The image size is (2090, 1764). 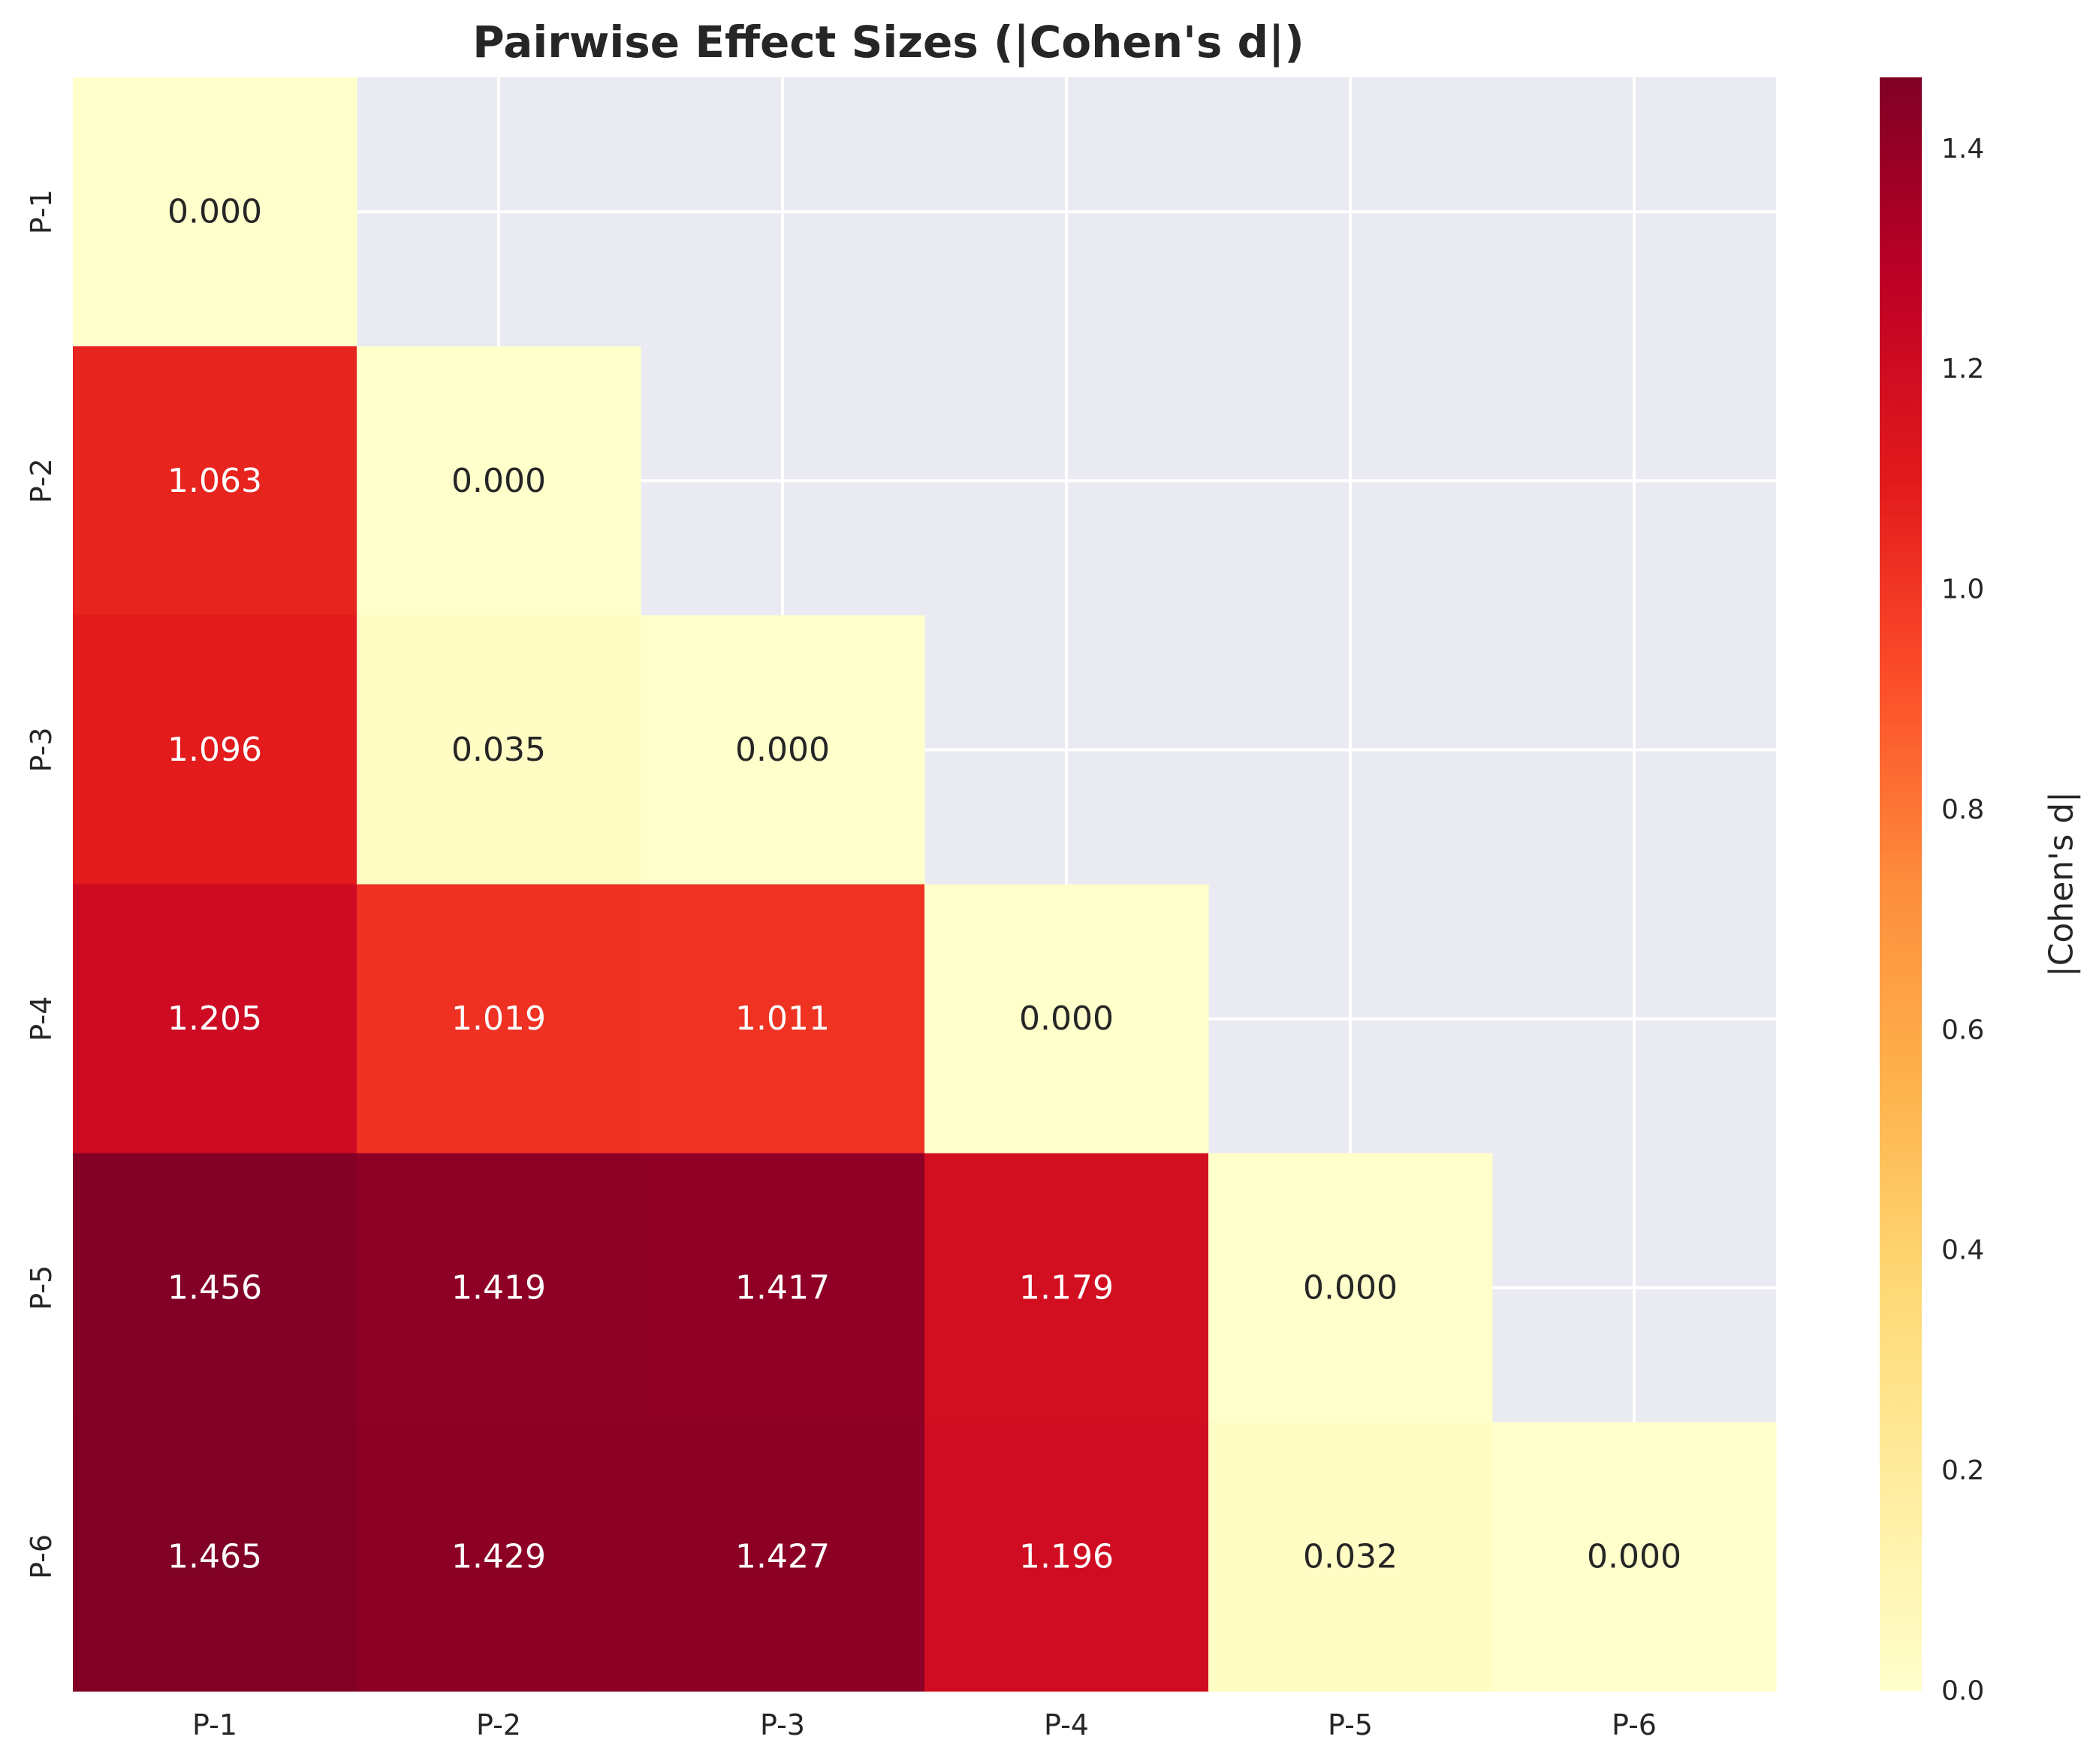 I want to click on cell-value-label: 1.419, so click(x=498, y=1288).